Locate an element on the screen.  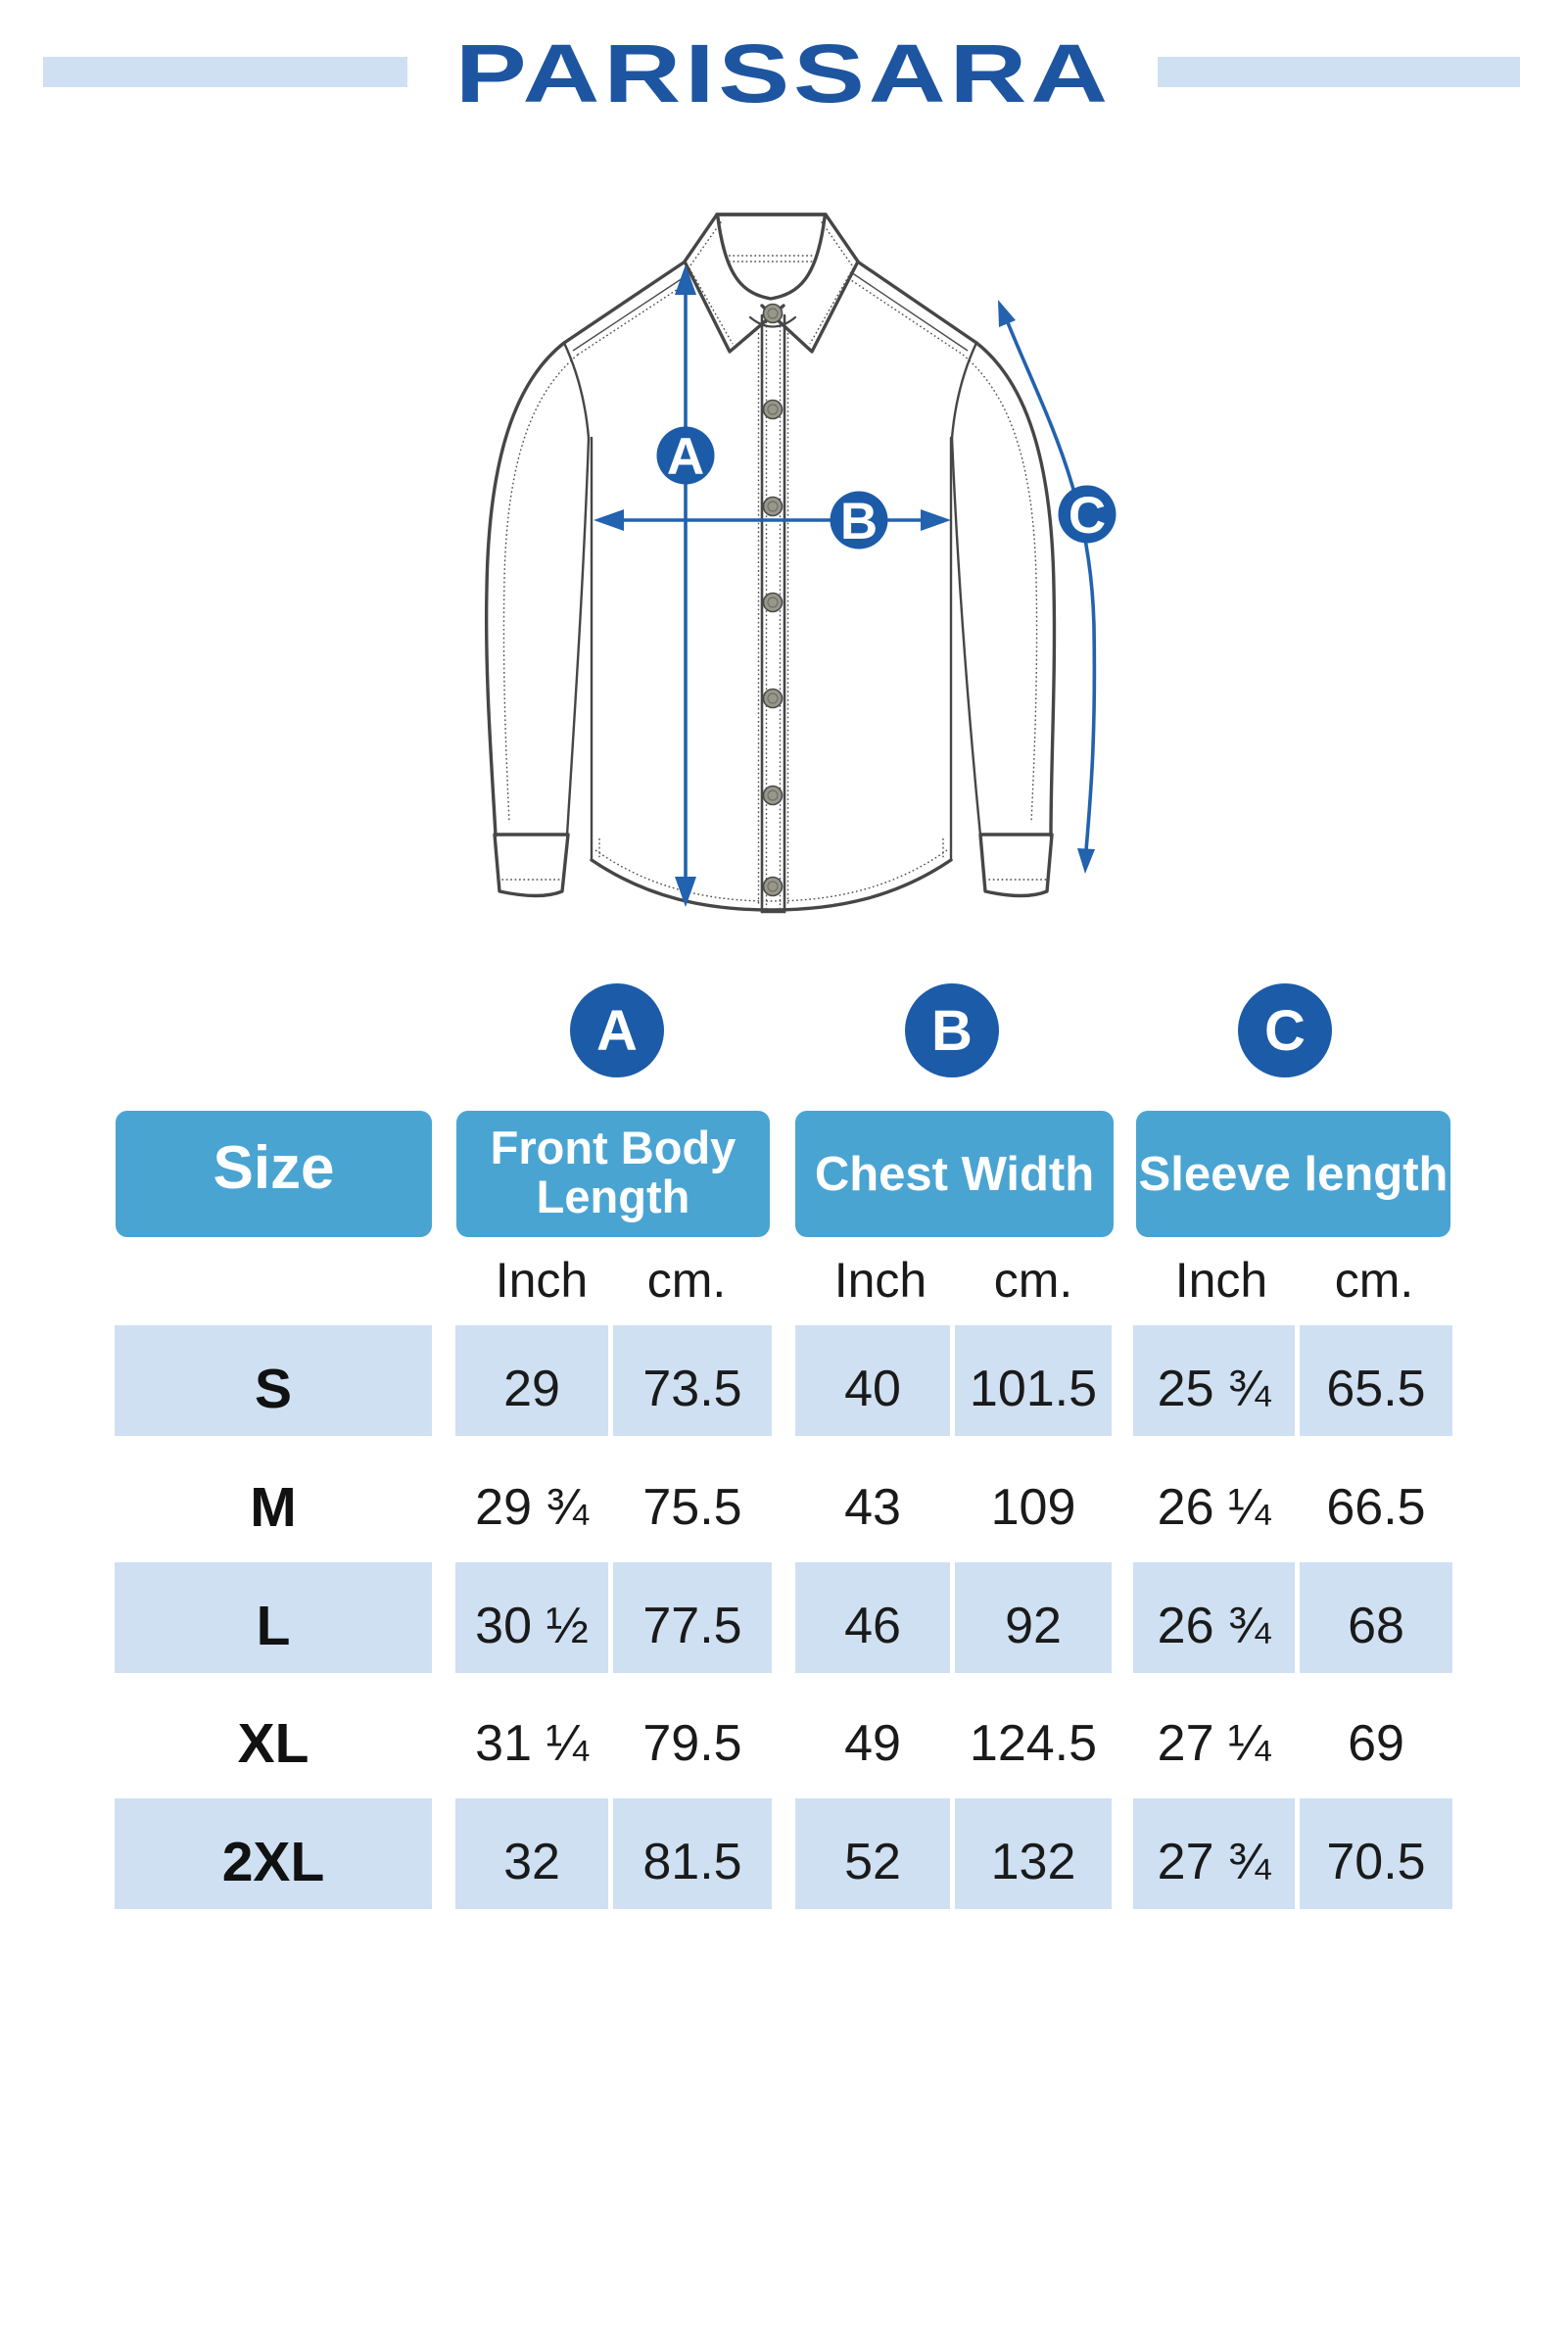
svg-text: C is located at coordinates (1087, 516).